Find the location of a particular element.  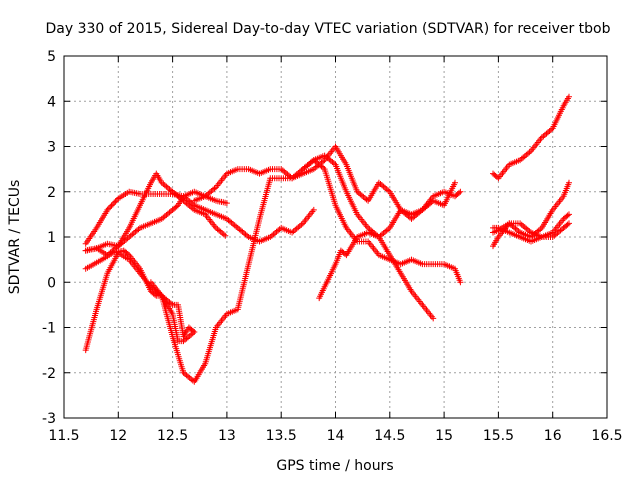

x-tick-label: 11.5 is located at coordinates (63, 436).